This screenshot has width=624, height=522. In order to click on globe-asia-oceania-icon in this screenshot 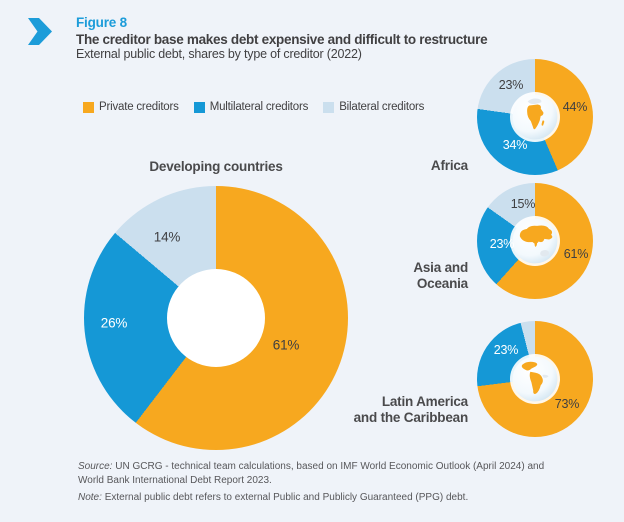, I will do `click(535, 241)`.